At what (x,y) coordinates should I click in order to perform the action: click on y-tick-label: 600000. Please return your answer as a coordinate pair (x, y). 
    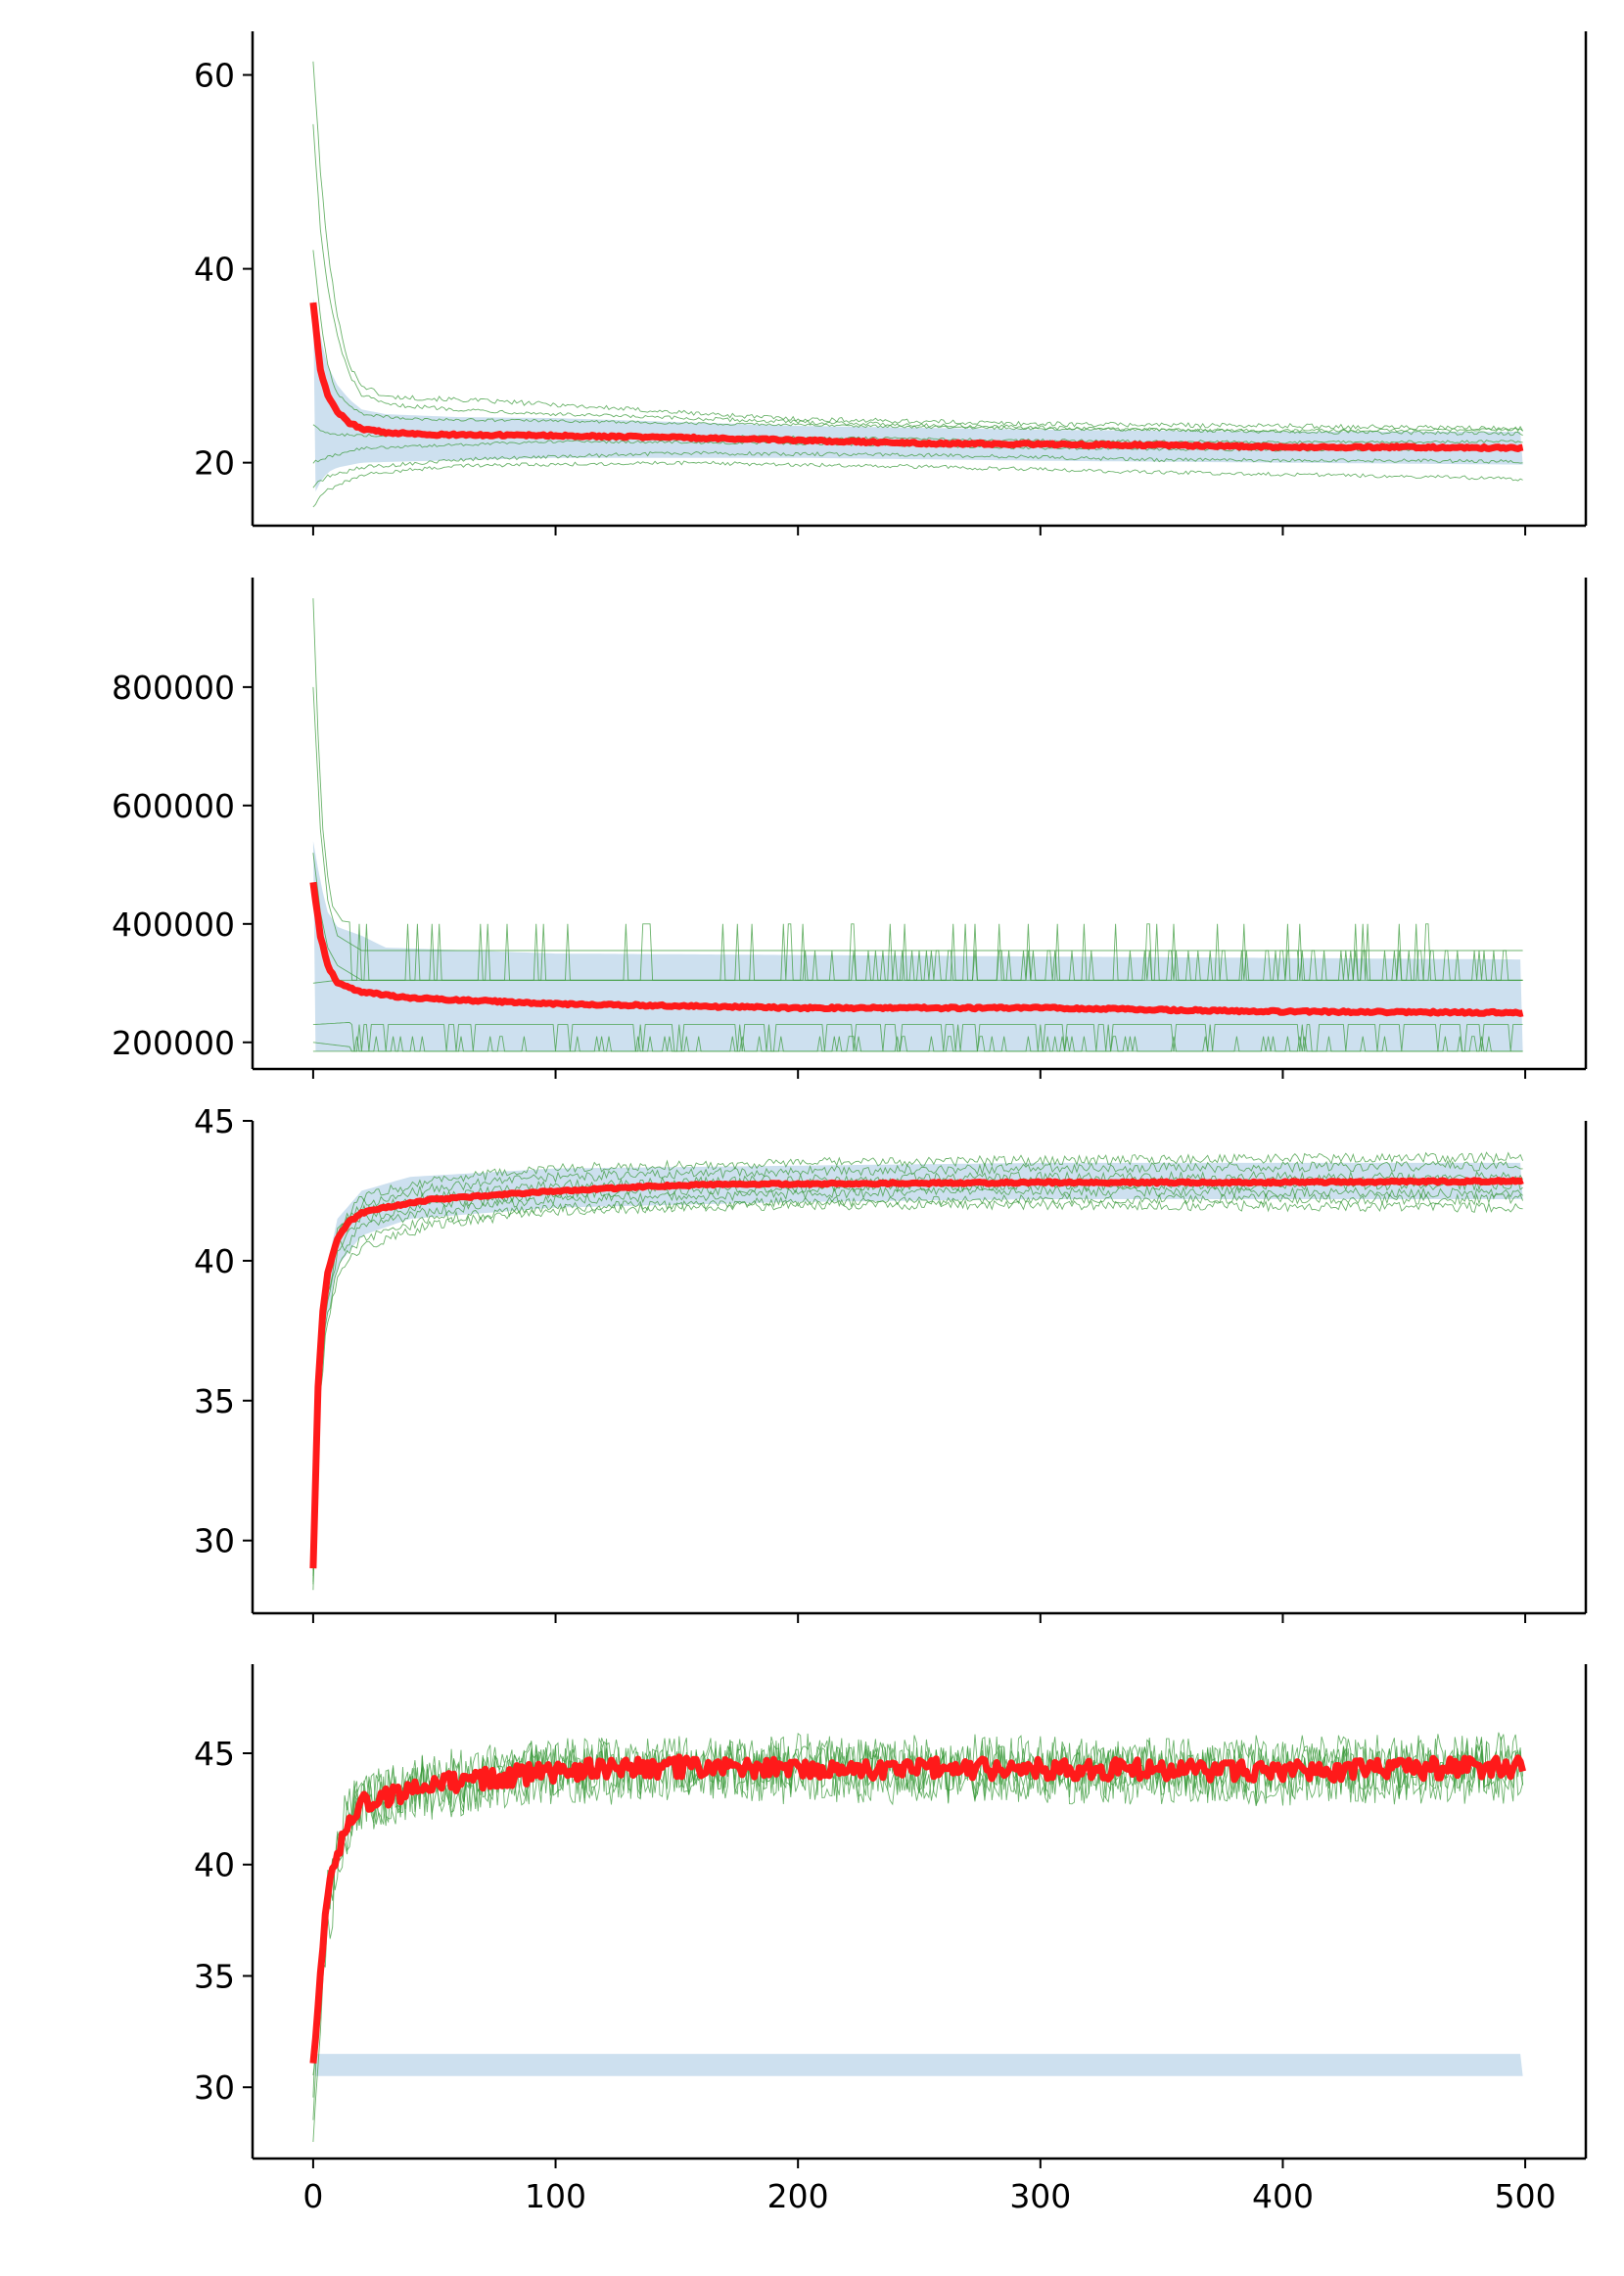
    Looking at the image, I should click on (174, 806).